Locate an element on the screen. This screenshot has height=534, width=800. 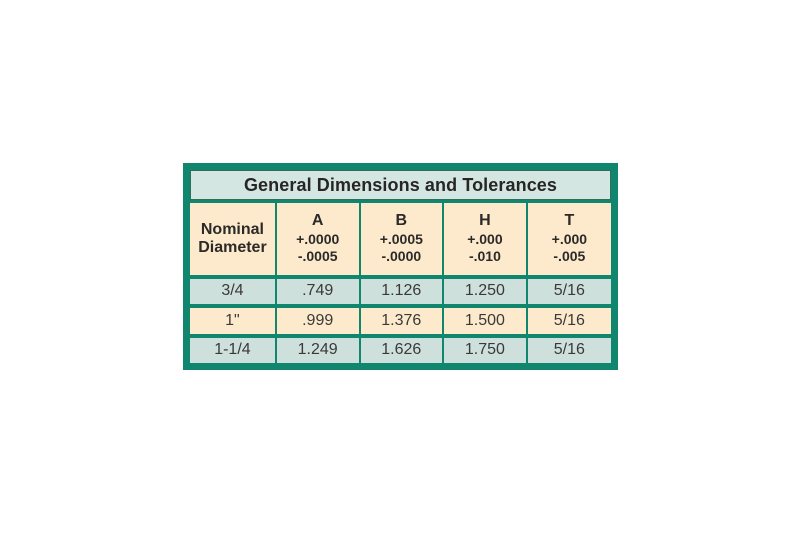
row-1-1-4-a: 1.249 is located at coordinates (317, 350).